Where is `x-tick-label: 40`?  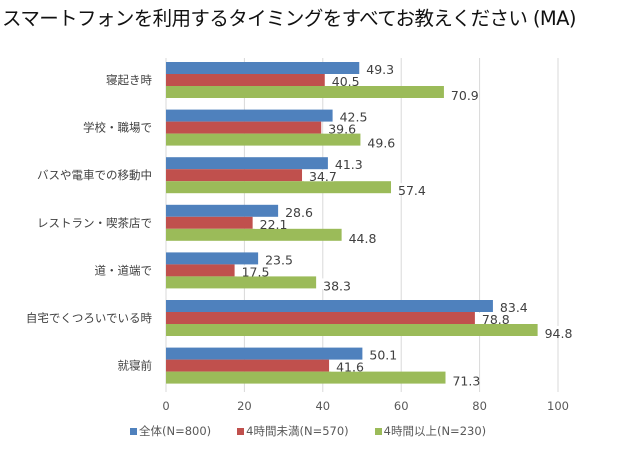 x-tick-label: 40 is located at coordinates (322, 406).